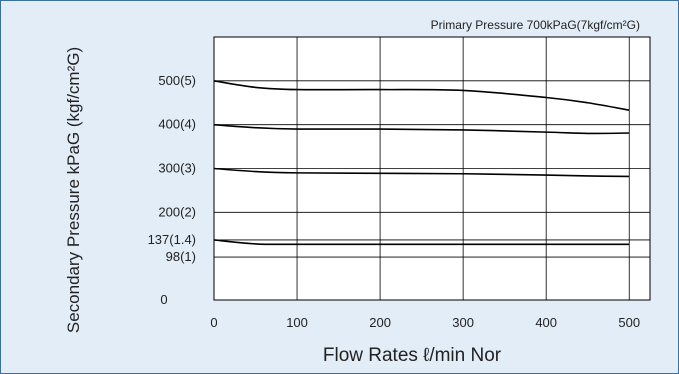  What do you see at coordinates (73, 190) in the screenshot?
I see `y-axis-label: Secondary Pressure kPaG (kgf/cm²G)` at bounding box center [73, 190].